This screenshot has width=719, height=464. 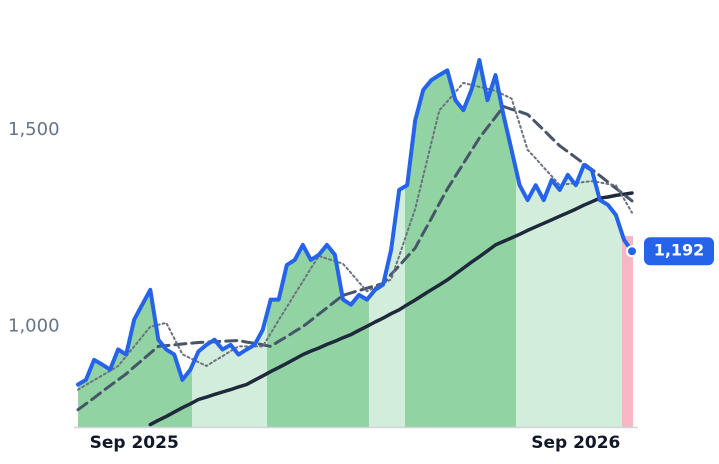 What do you see at coordinates (34, 326) in the screenshot?
I see `y-tick-label: 1,000` at bounding box center [34, 326].